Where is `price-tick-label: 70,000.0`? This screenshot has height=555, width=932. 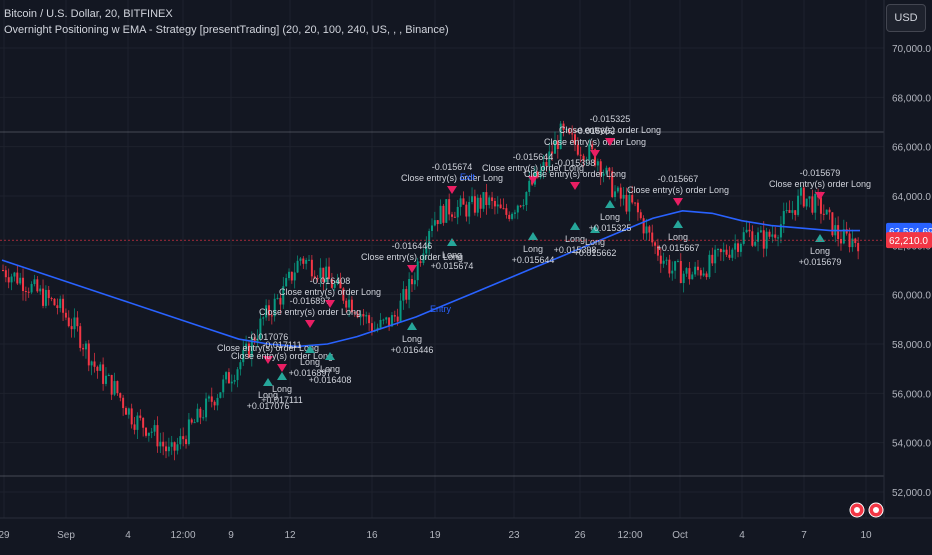 price-tick-label: 70,000.0 is located at coordinates (911, 49).